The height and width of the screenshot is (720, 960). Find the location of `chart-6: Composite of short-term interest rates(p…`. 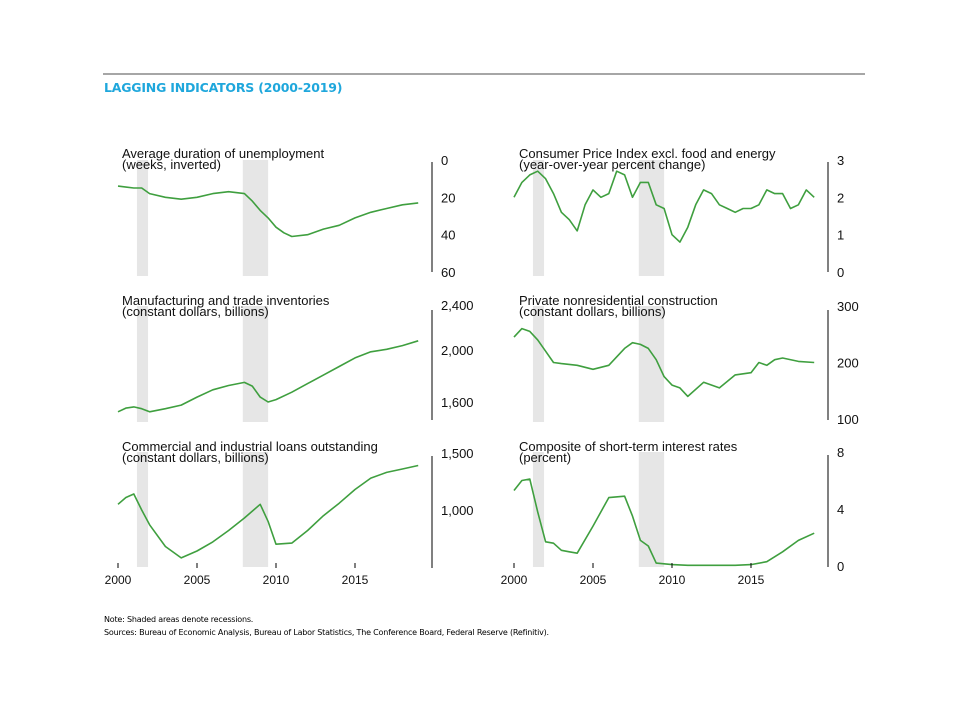

chart-6: Composite of short-term interest rates(p… is located at coordinates (673, 513).